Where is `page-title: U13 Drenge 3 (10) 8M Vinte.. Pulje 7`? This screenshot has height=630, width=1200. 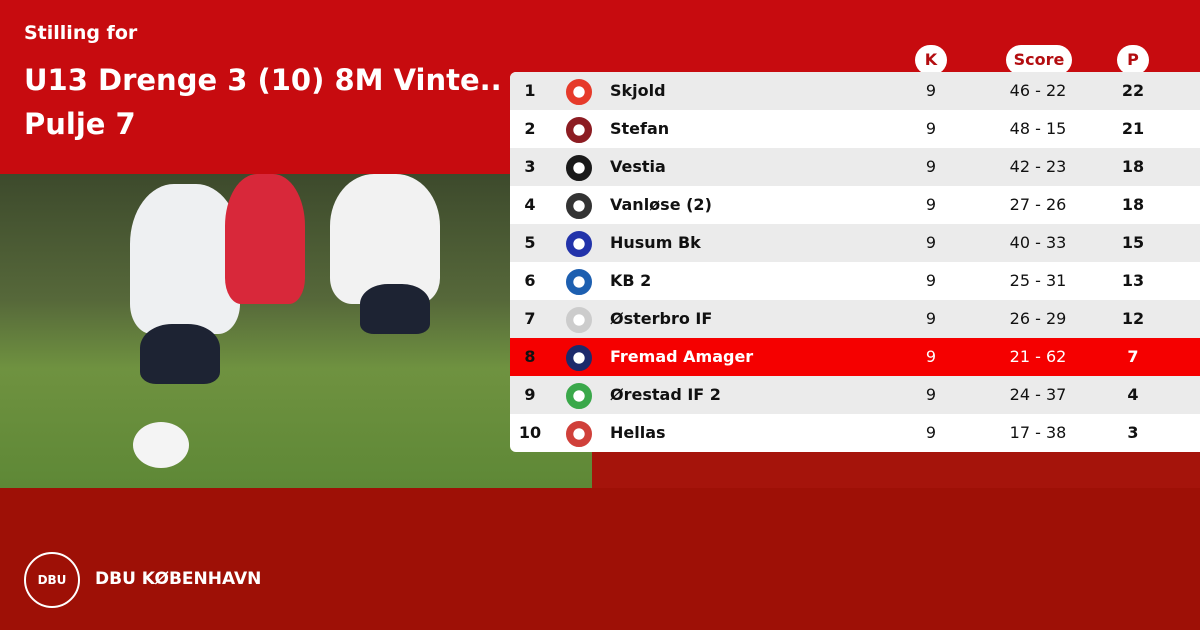
page-title: U13 Drenge 3 (10) 8M Vinte.. Pulje 7 is located at coordinates (263, 102).